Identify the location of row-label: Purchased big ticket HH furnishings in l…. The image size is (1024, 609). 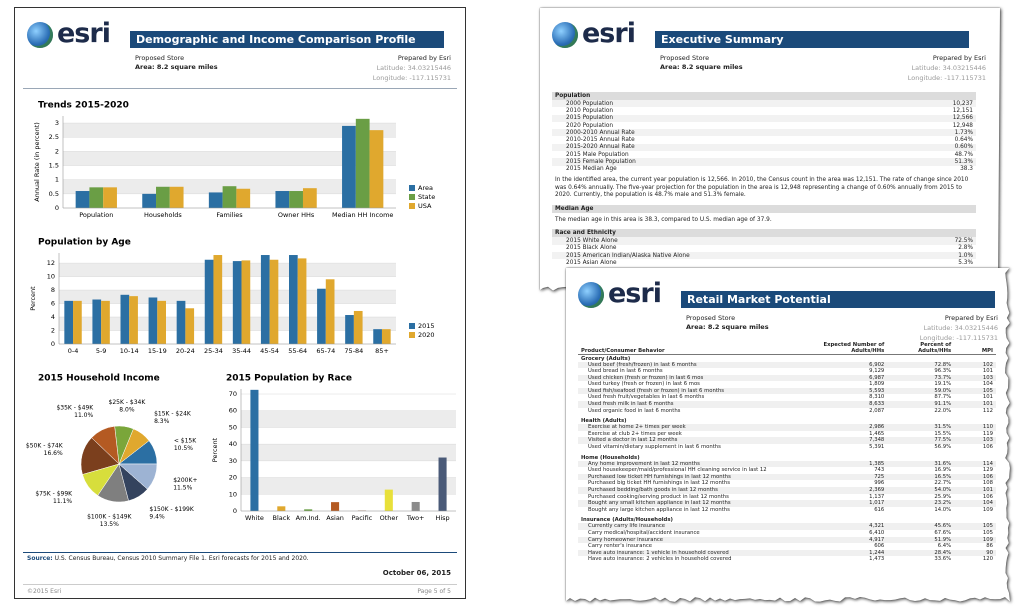
(659, 483).